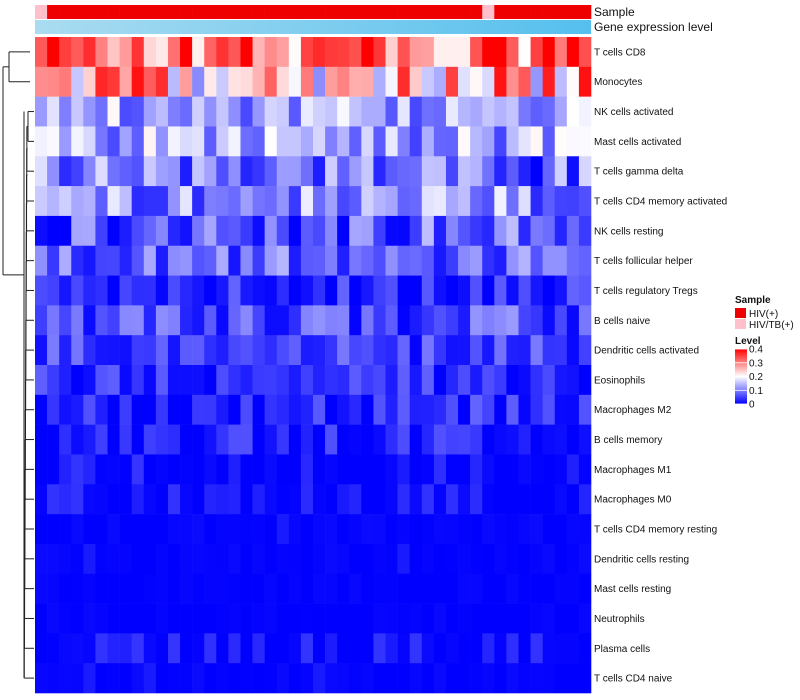  I want to click on row-label: Eosinophils, so click(619, 380).